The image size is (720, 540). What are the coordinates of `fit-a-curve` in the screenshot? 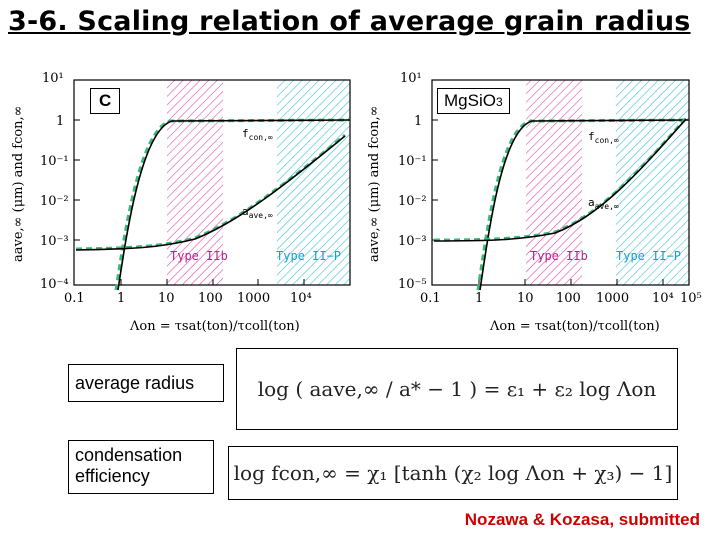 It's located at (560, 179).